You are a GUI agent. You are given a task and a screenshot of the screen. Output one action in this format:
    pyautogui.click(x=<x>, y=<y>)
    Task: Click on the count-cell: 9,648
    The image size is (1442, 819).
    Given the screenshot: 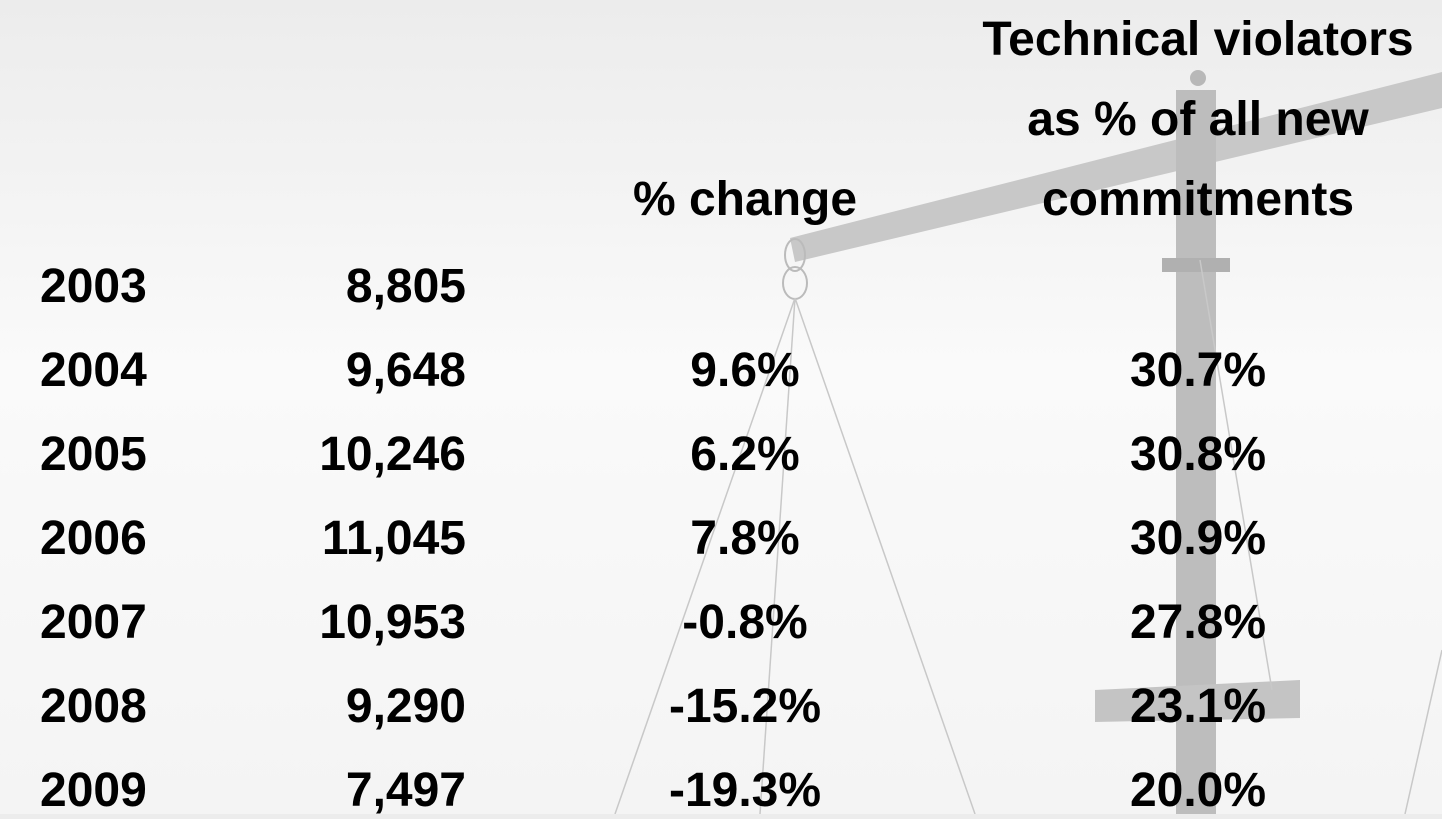 What is the action you would take?
    pyautogui.click(x=405, y=370)
    